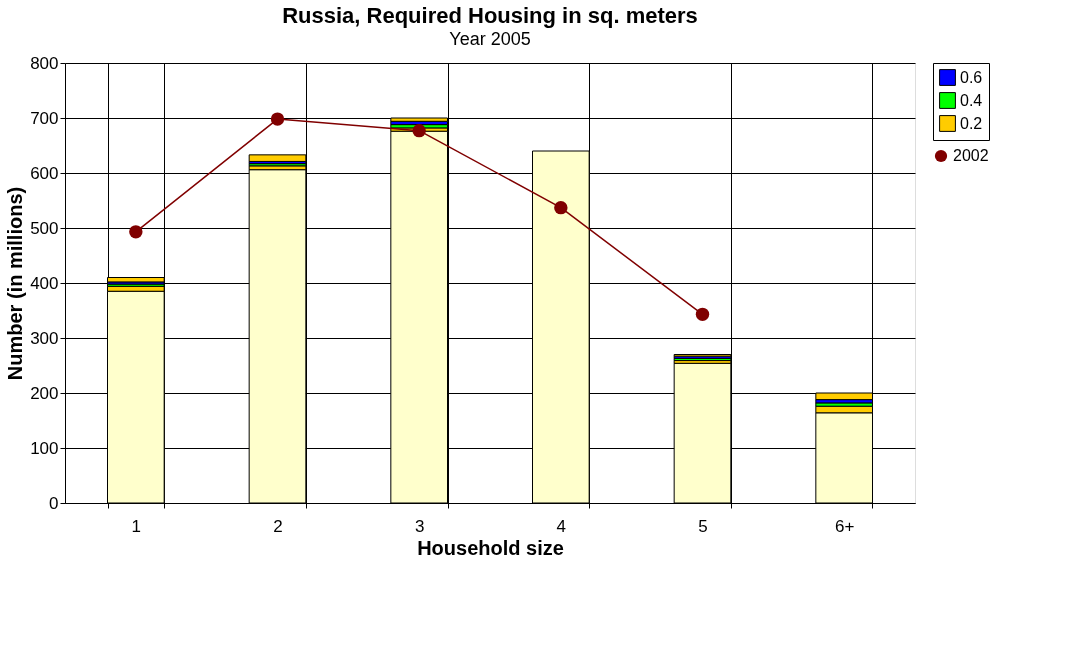  What do you see at coordinates (490, 547) in the screenshot?
I see `x-axis-title: Household size` at bounding box center [490, 547].